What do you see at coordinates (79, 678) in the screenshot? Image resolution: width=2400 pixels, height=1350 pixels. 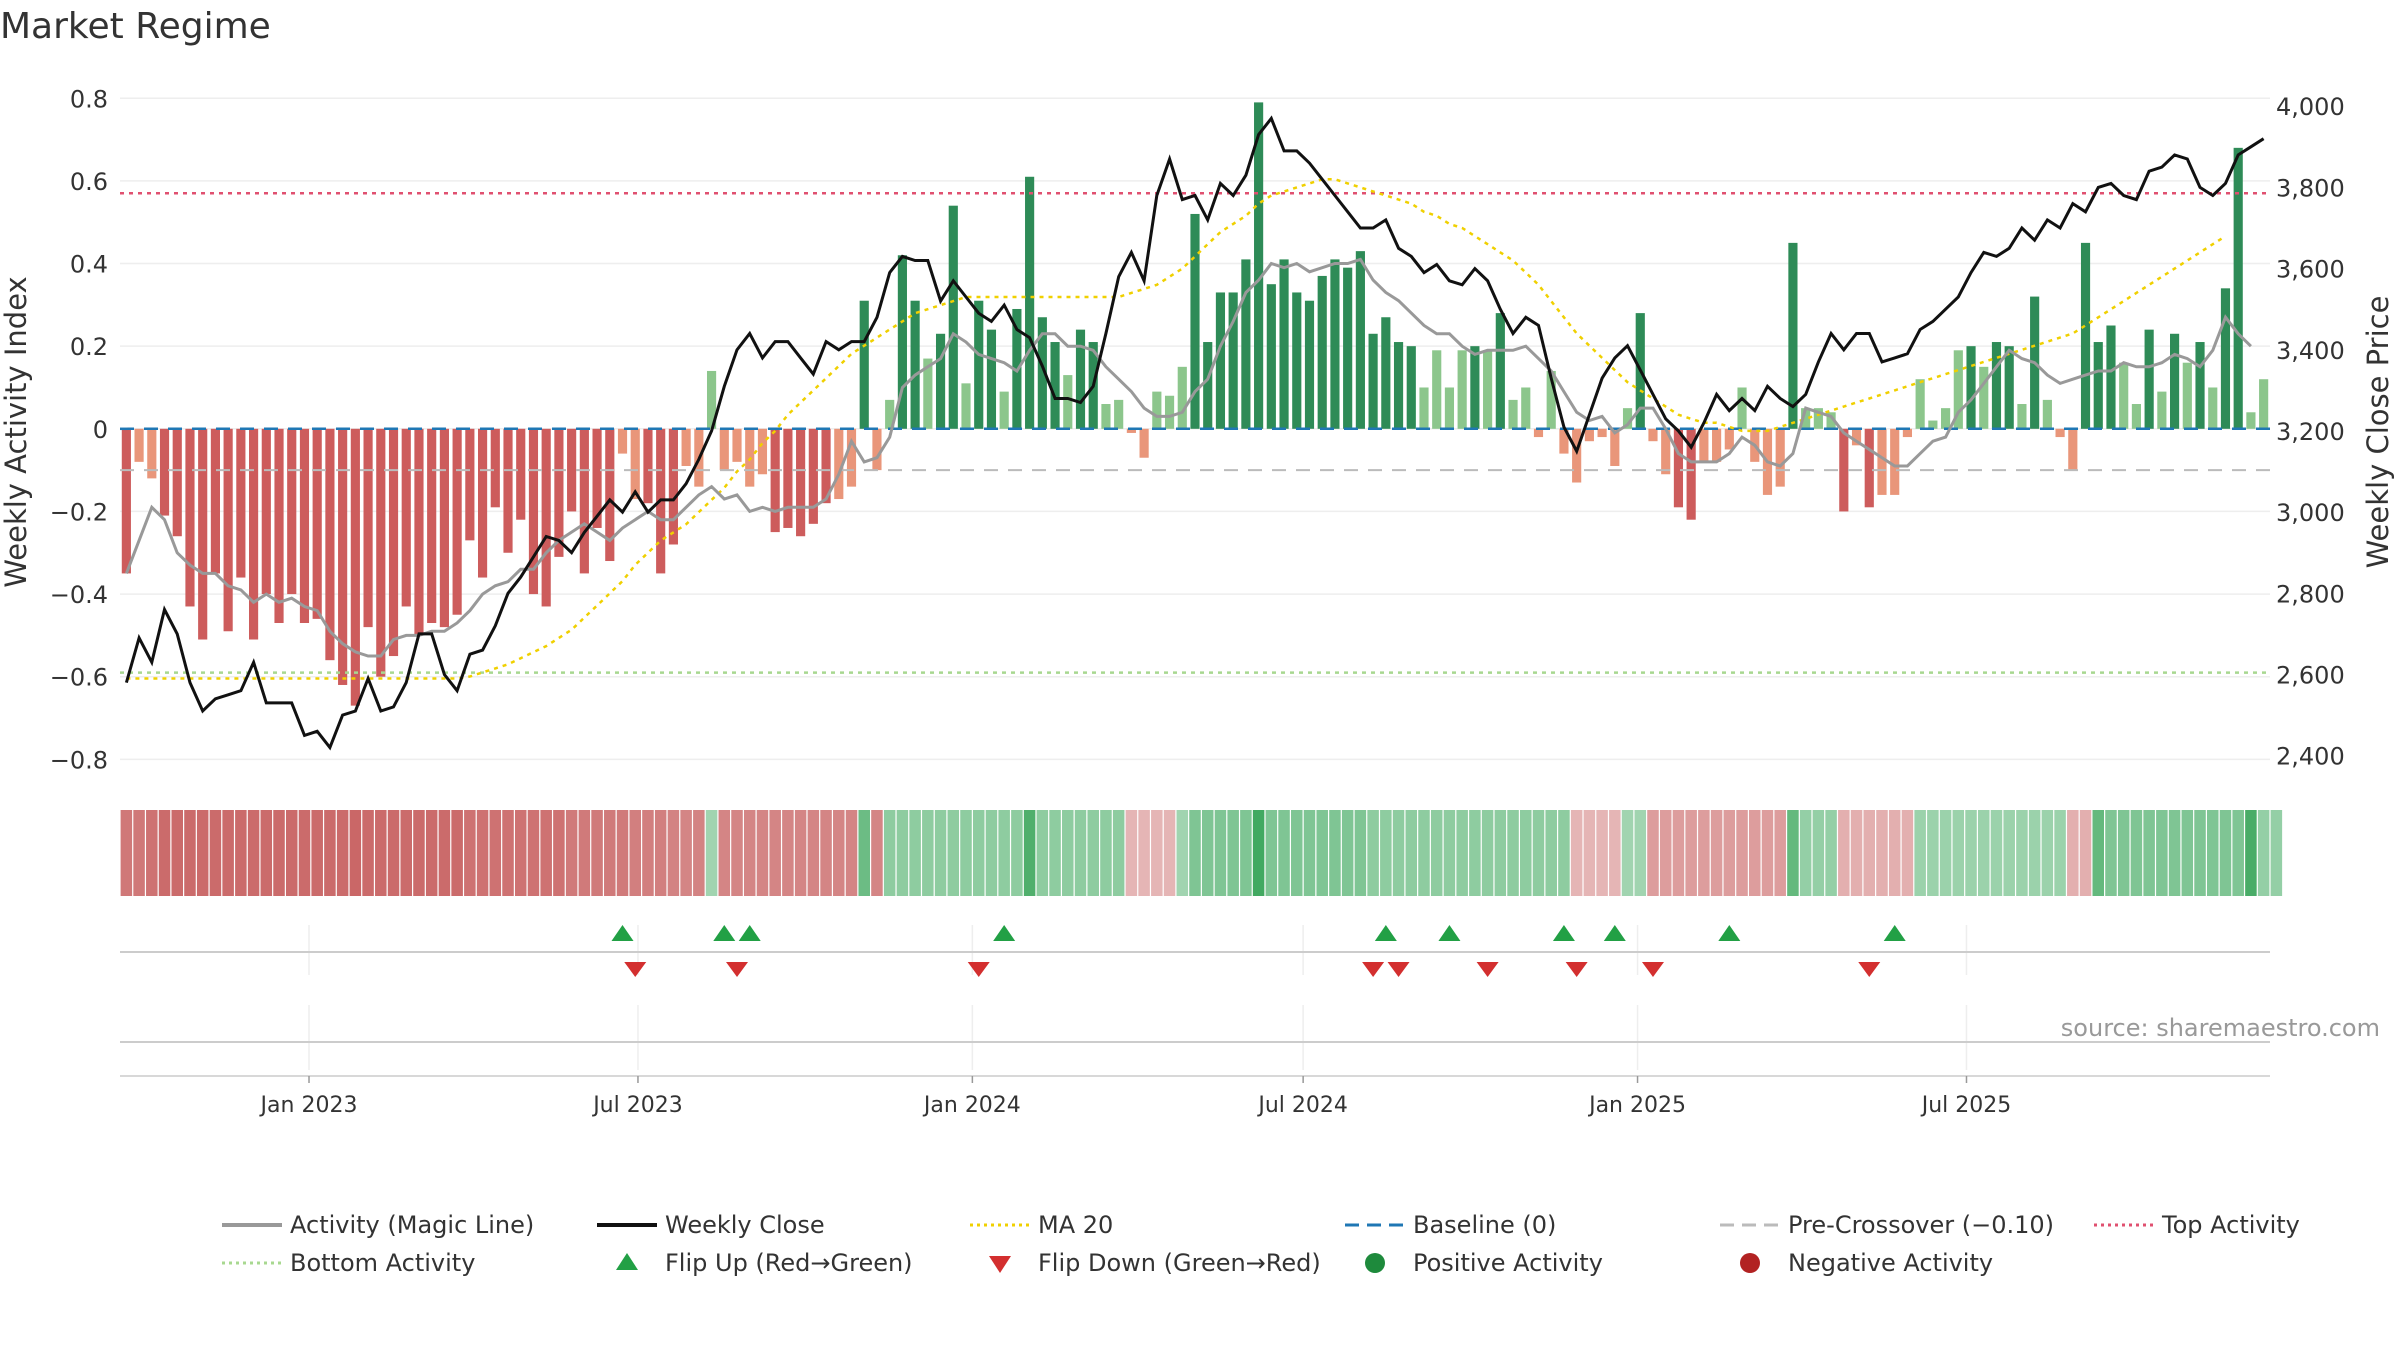 I see `left-tick-label: −0.6` at bounding box center [79, 678].